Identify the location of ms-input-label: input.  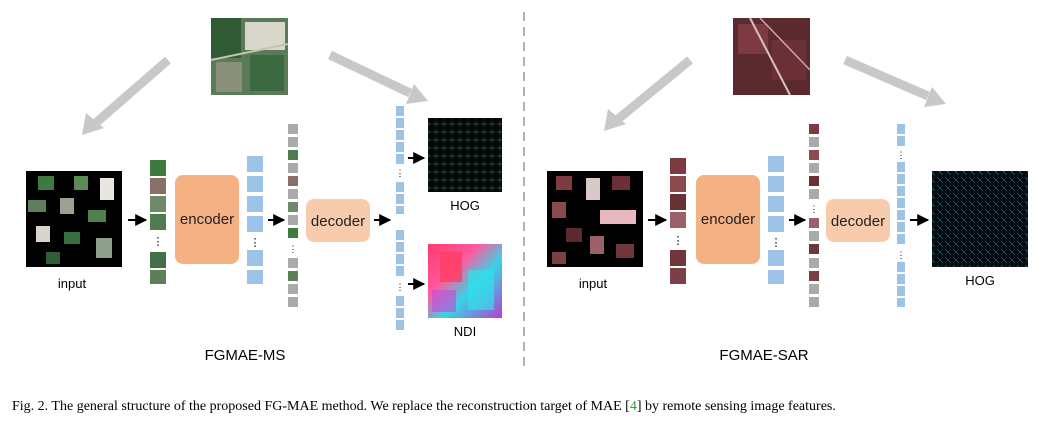
(72, 283).